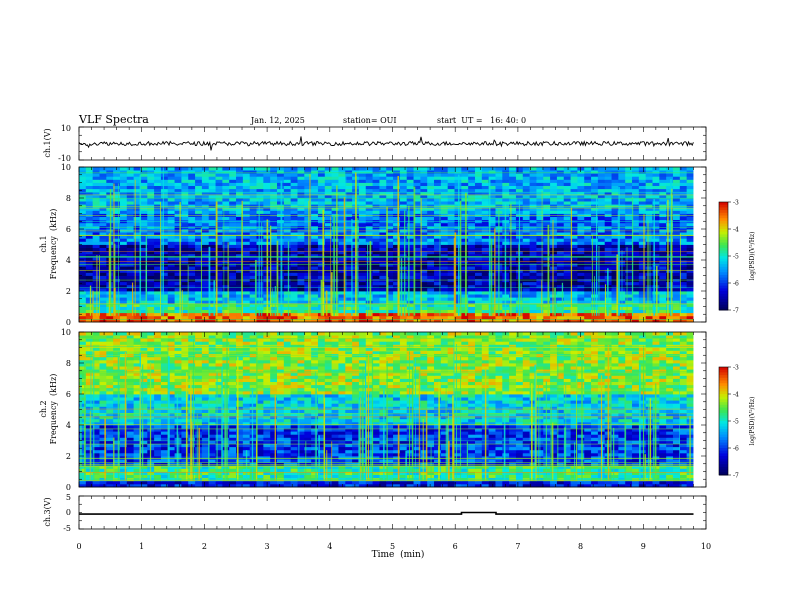  I want to click on colorbar-segment, so click(723, 298).